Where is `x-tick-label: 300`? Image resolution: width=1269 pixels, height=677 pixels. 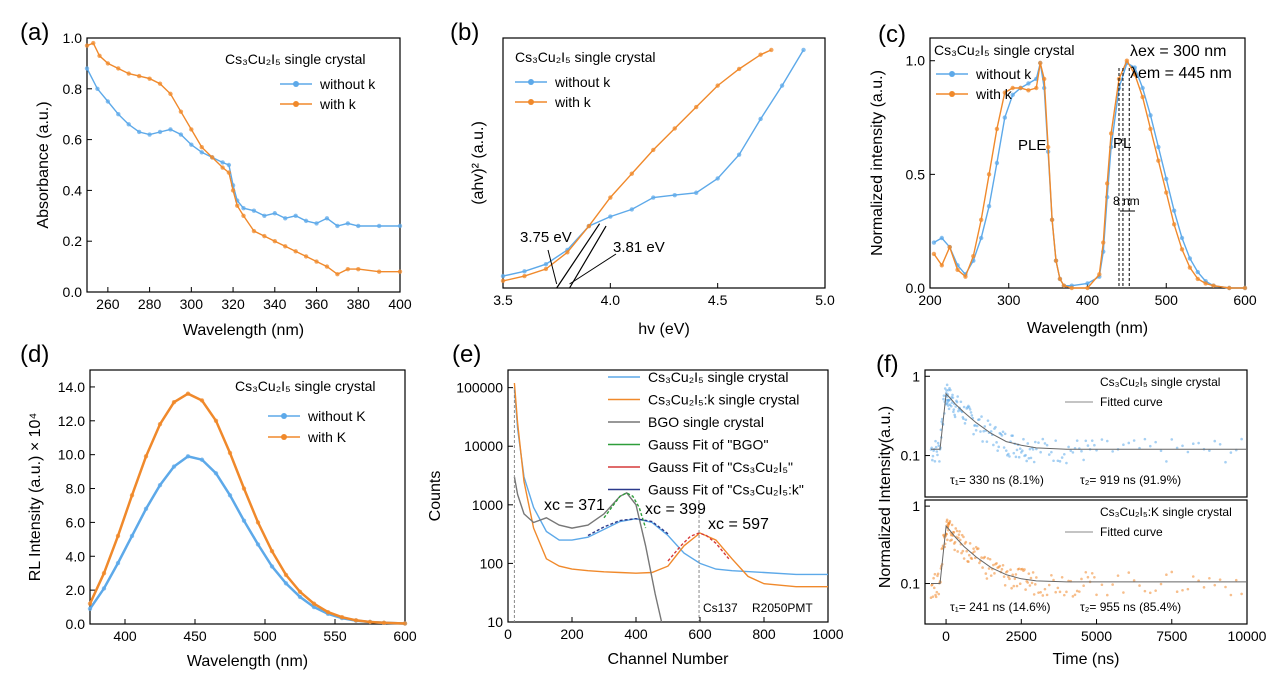 x-tick-label: 300 is located at coordinates (192, 304).